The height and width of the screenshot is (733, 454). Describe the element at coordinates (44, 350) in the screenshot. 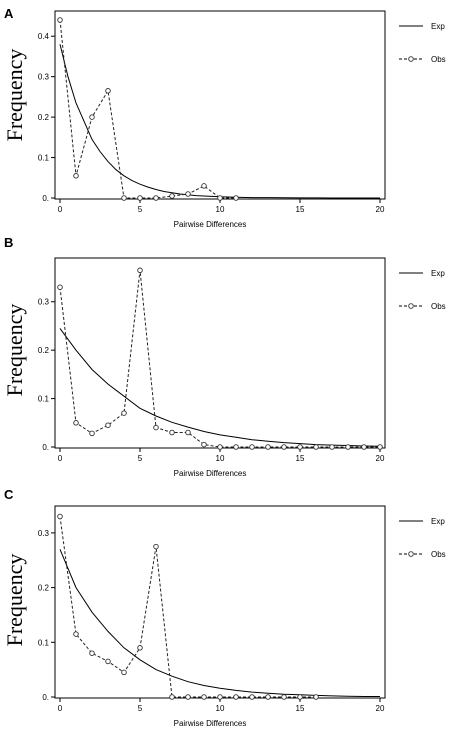

I see `panel-b-ytick-label: 0.2` at that location.